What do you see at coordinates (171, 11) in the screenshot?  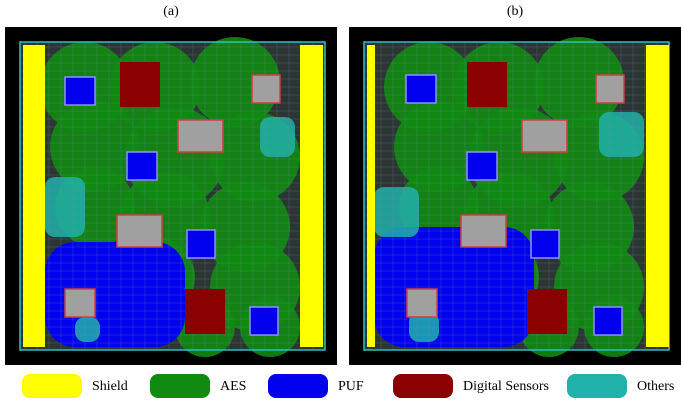 I see `panel-label: (a)` at bounding box center [171, 11].